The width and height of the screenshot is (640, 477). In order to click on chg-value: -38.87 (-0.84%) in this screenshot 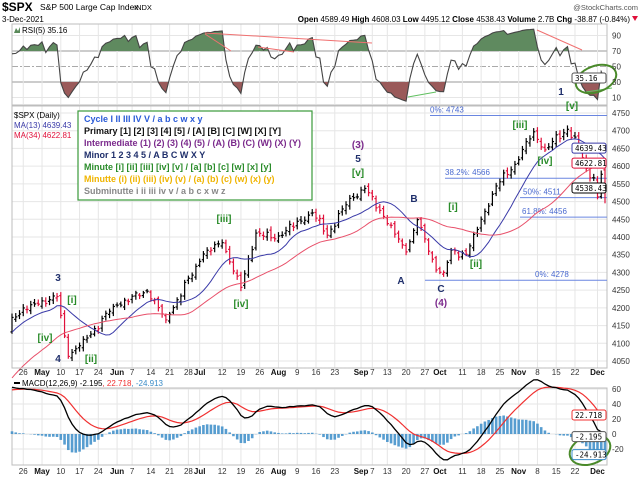, I will do `click(602, 19)`.